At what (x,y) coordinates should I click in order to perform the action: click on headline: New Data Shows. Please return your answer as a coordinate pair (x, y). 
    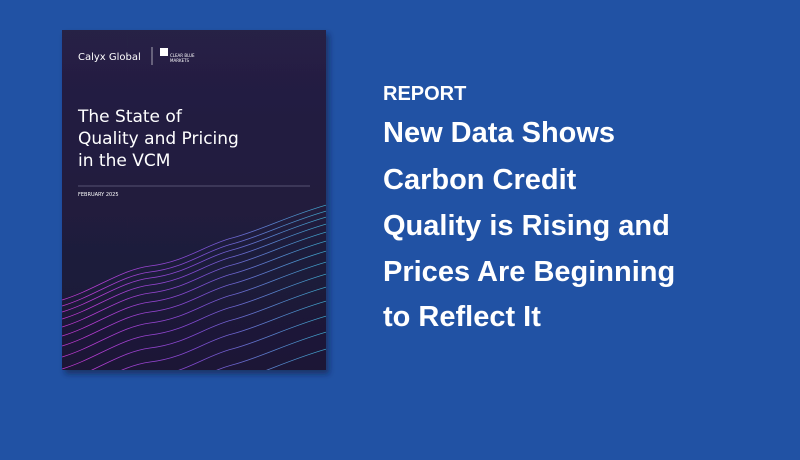
    Looking at the image, I should click on (499, 133).